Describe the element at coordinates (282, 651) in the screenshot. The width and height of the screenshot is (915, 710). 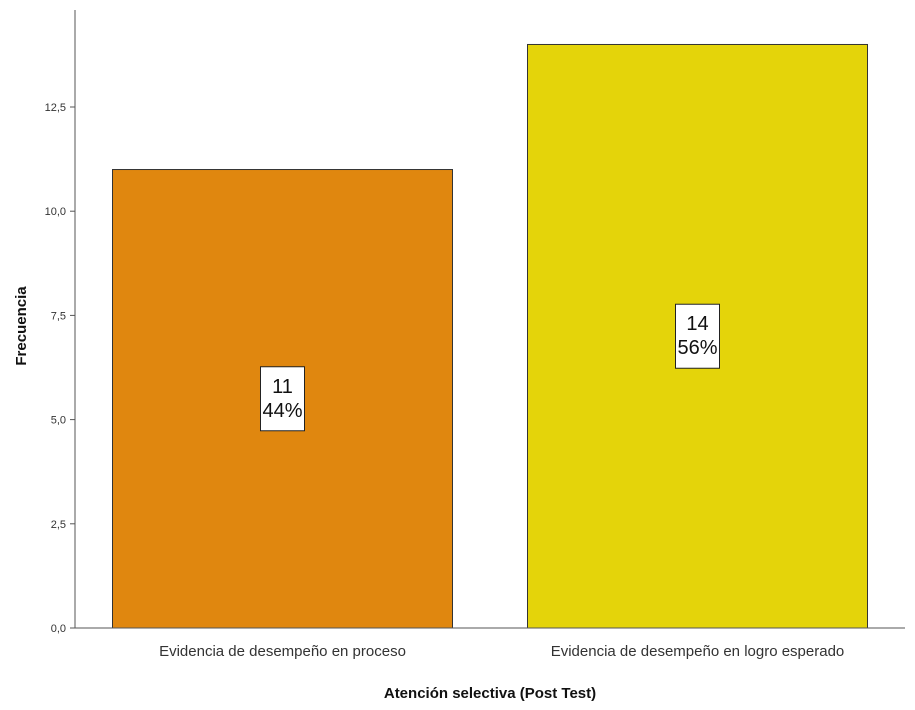
I see `x-category-label: Evidencia de desempeño en proceso` at that location.